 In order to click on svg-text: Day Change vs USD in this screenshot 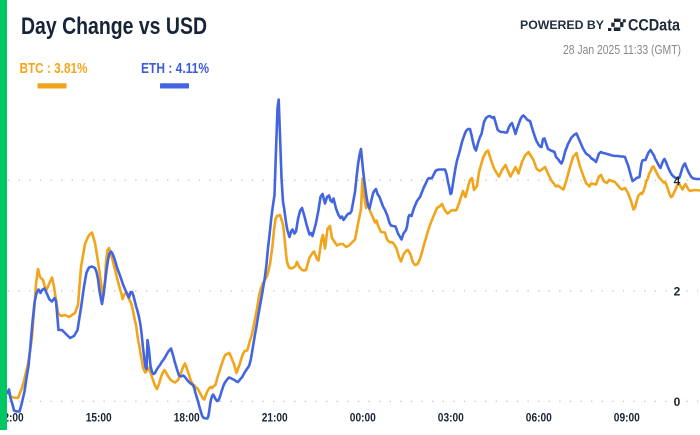, I will do `click(114, 26)`.